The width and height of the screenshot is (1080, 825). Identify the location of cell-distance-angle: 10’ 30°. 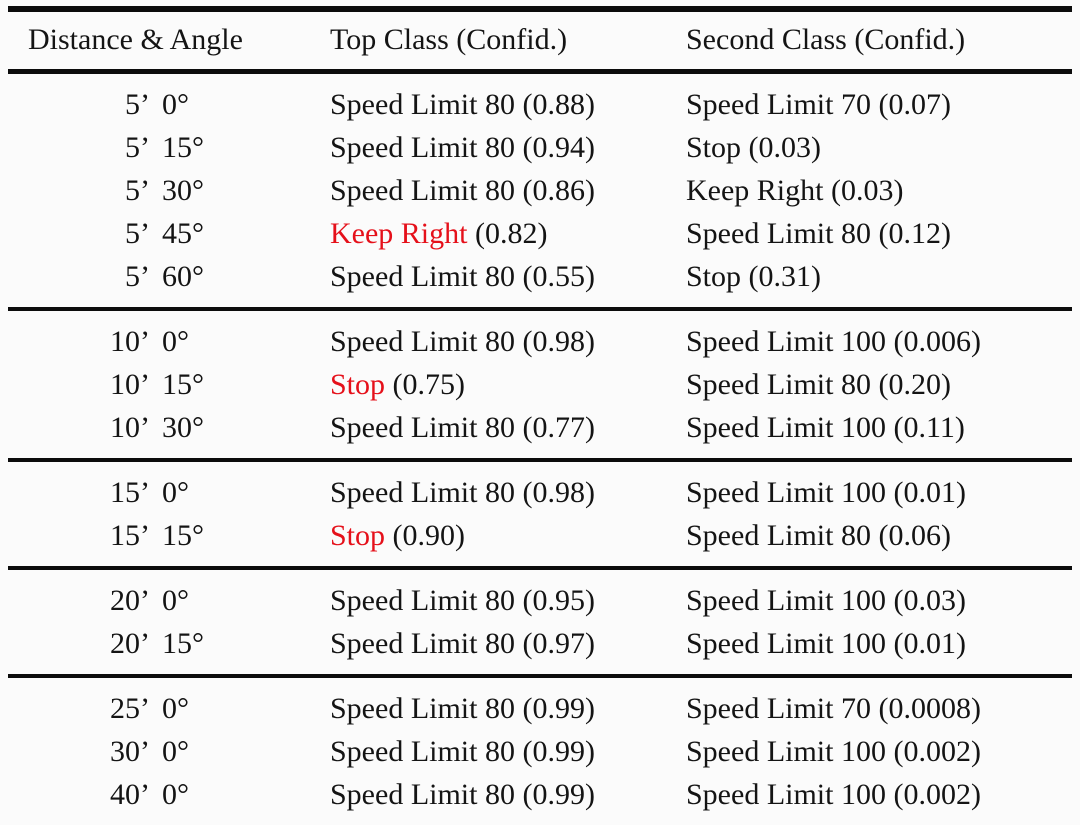
(158, 433).